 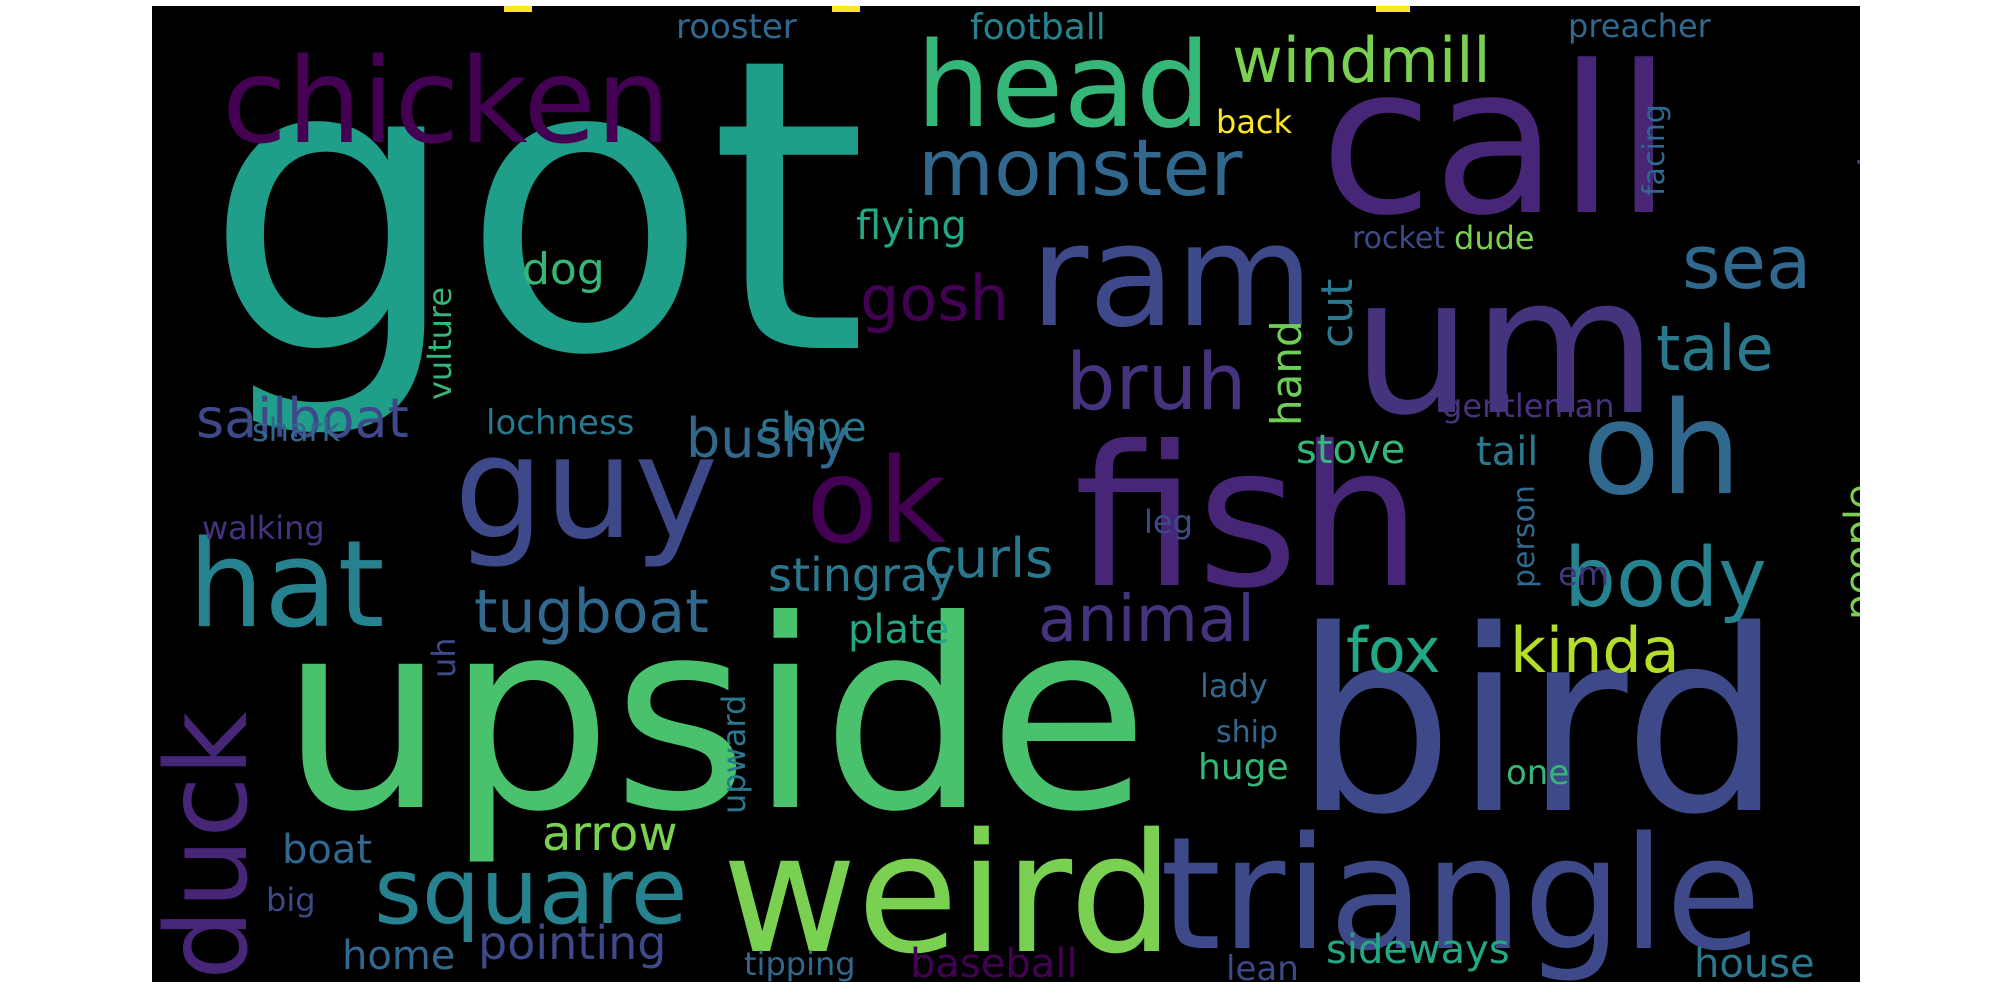 I want to click on word: curls, so click(x=989, y=558).